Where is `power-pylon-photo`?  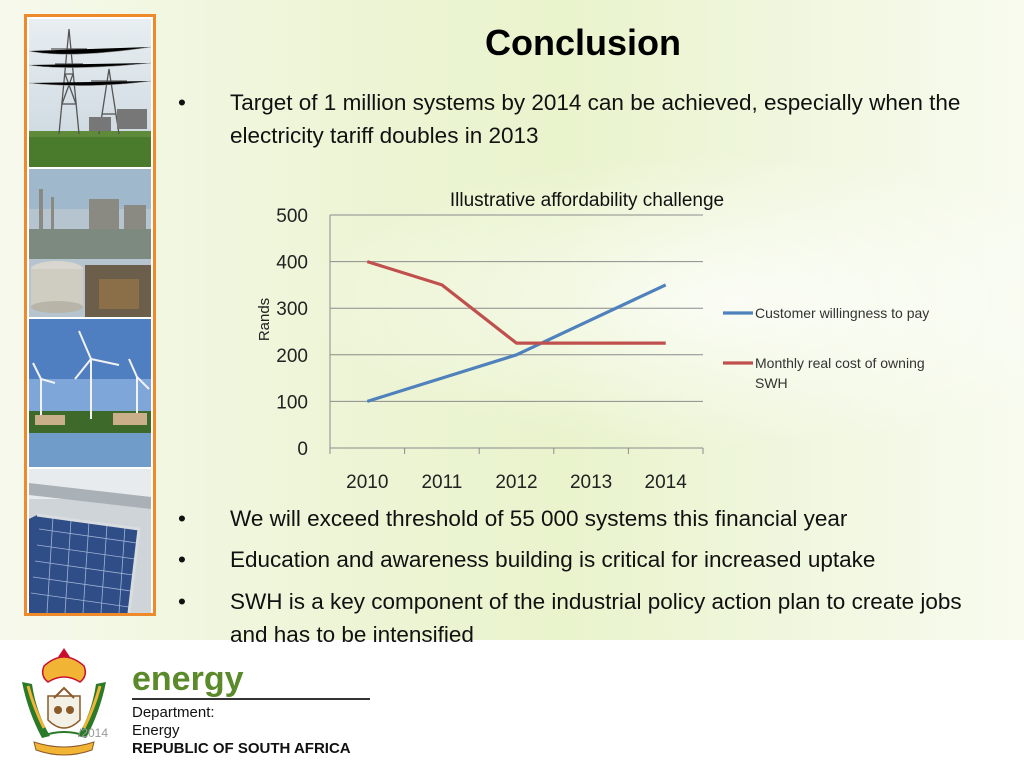 power-pylon-photo is located at coordinates (90, 93).